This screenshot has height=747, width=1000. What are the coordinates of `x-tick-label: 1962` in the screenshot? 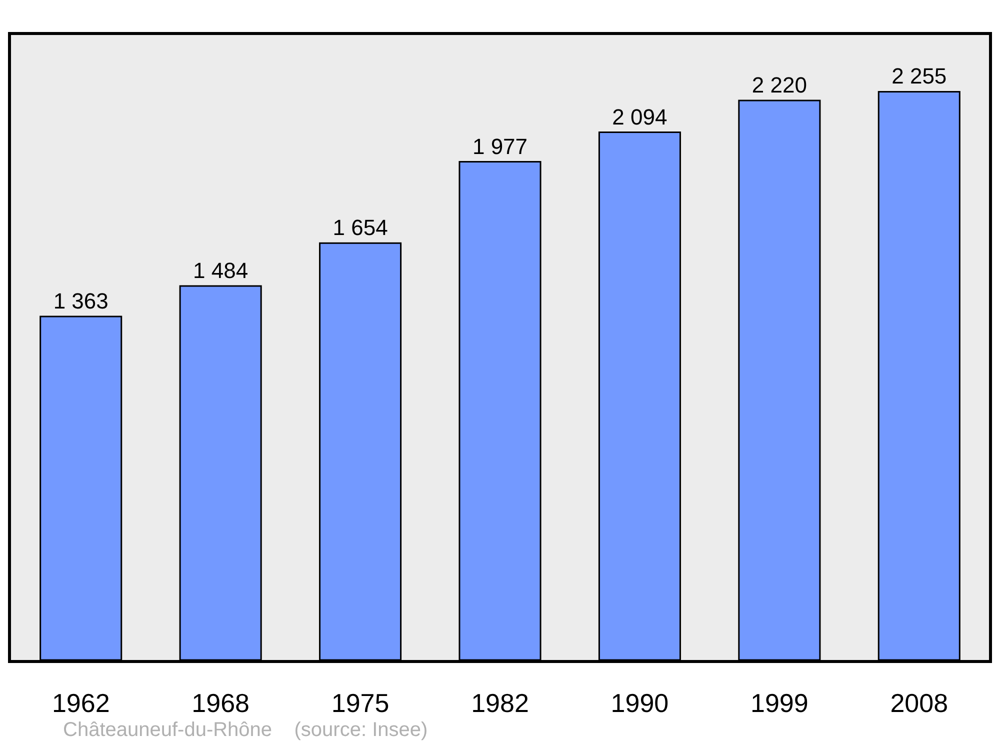 It's located at (81, 703).